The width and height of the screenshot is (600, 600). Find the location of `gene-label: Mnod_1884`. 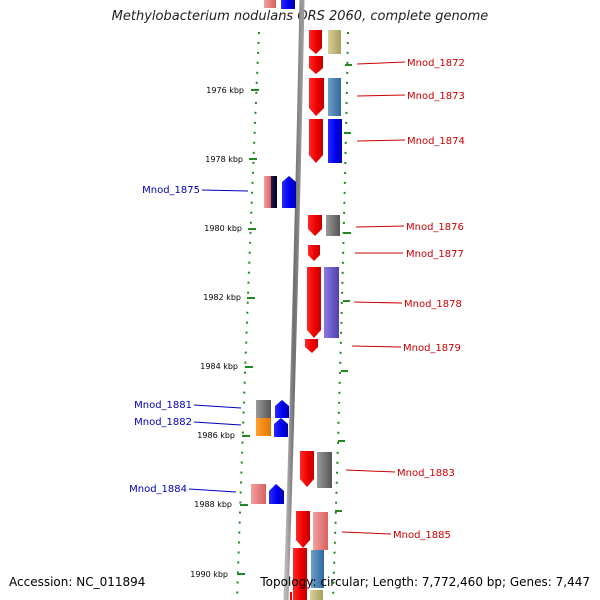

gene-label: Mnod_1884 is located at coordinates (158, 489).